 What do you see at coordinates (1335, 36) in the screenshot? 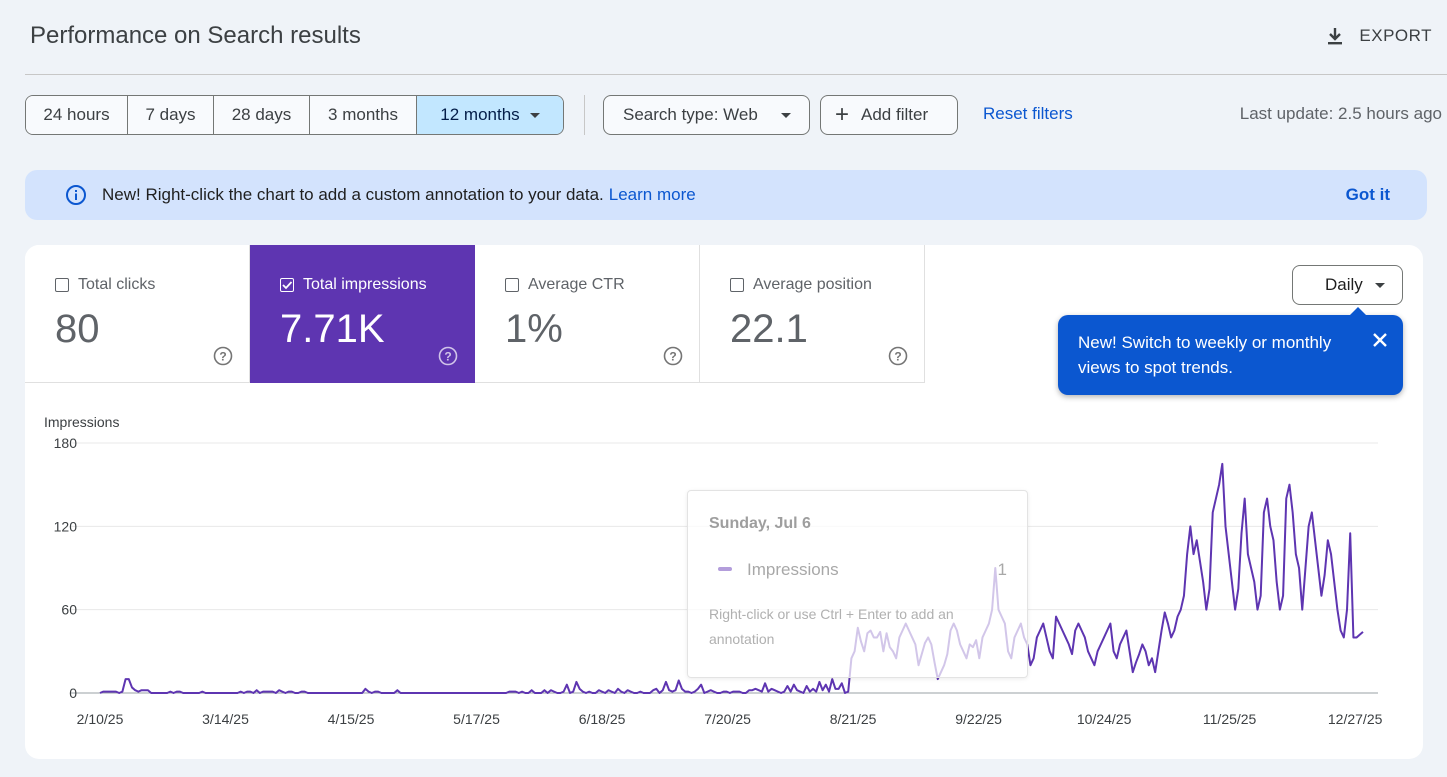
I see `download-icon` at bounding box center [1335, 36].